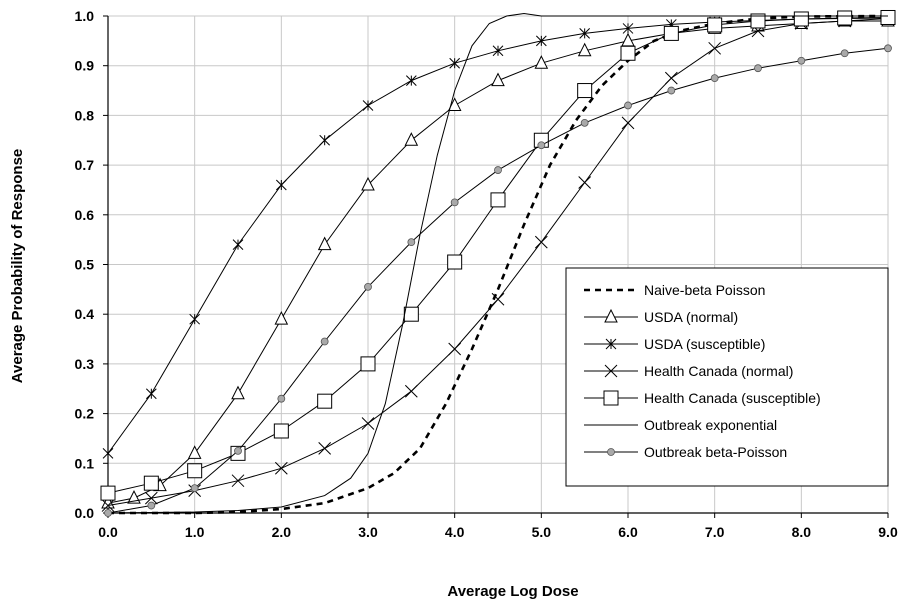 The image size is (902, 605). I want to click on y-tick-label: 1.0, so click(85, 16).